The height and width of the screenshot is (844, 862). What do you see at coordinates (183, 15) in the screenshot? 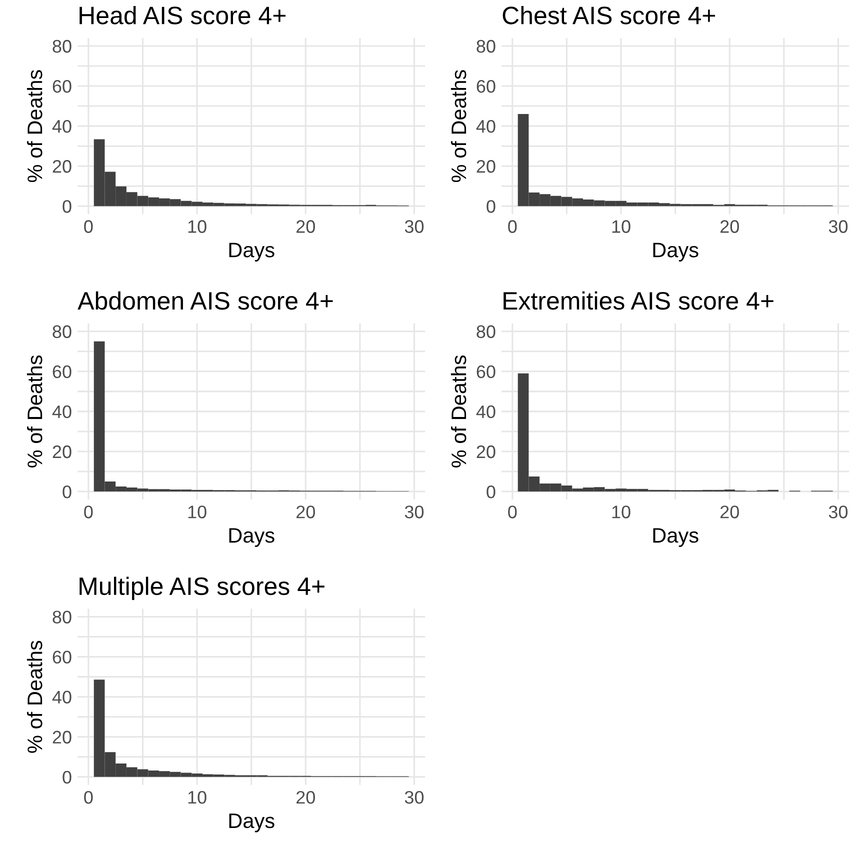
I see `chart-title: Head AIS score 4+` at bounding box center [183, 15].